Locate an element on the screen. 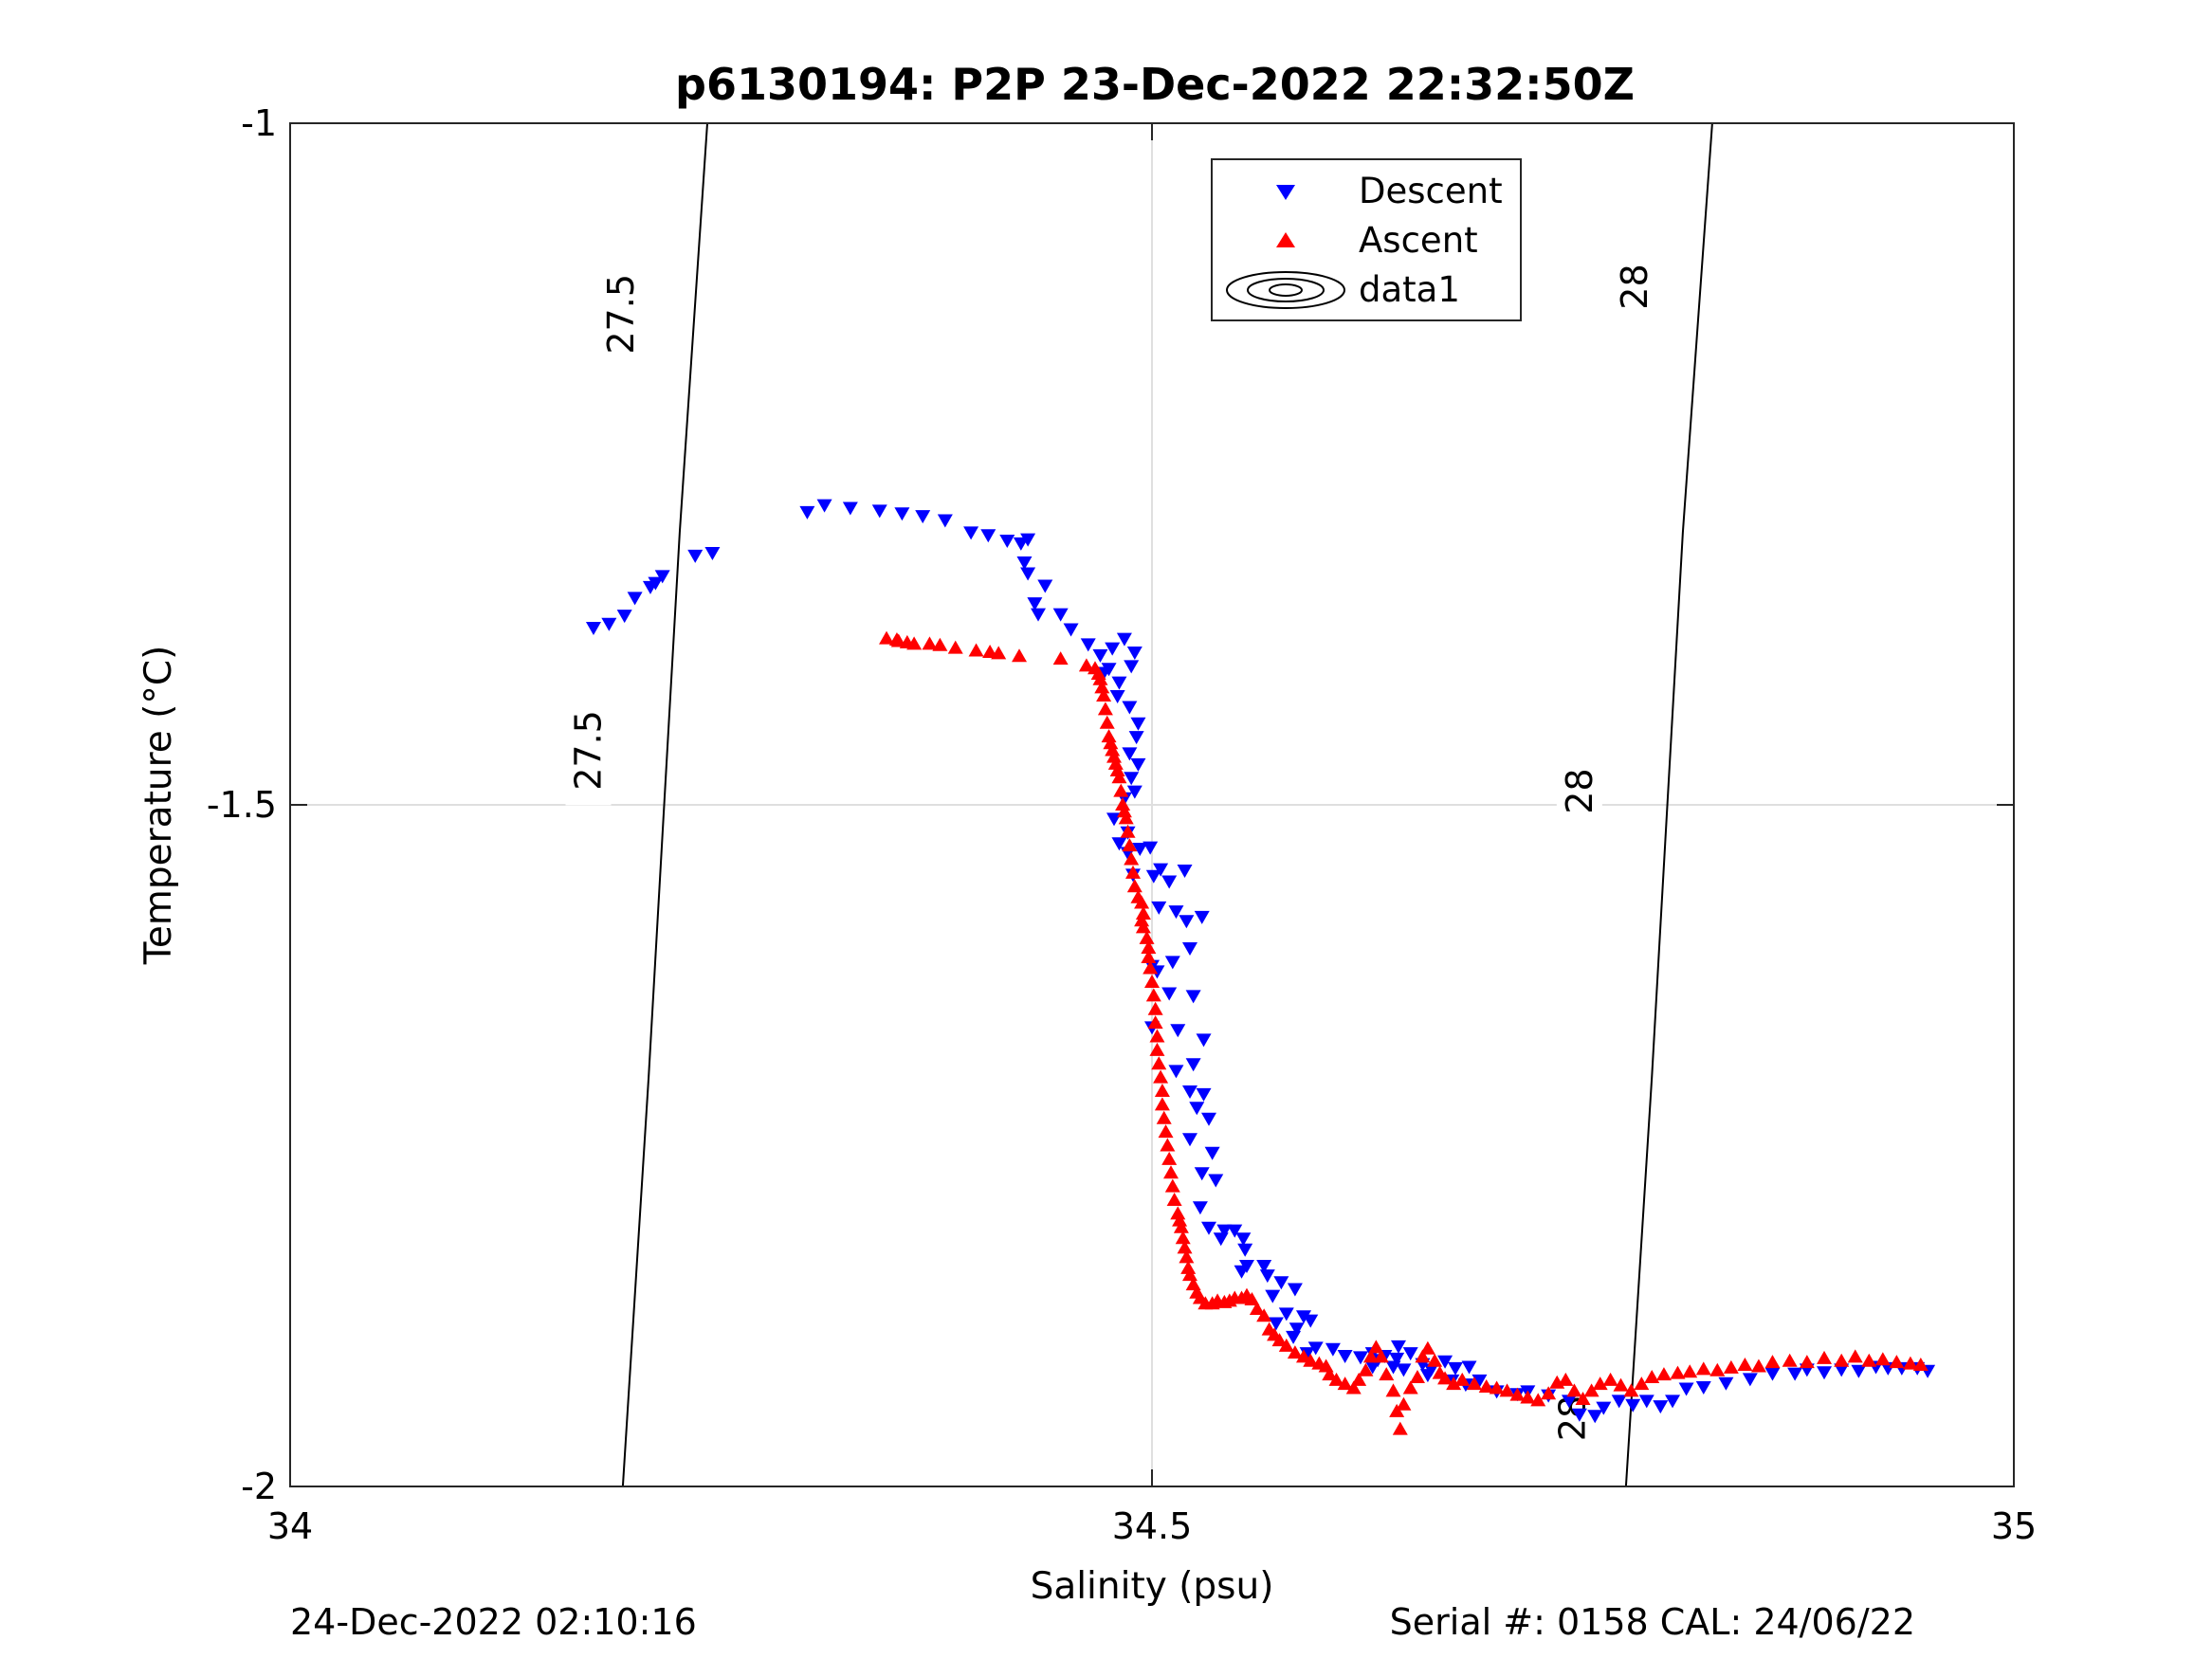 The width and height of the screenshot is (2212, 1659). y-tick-label-0: -1 is located at coordinates (259, 123).